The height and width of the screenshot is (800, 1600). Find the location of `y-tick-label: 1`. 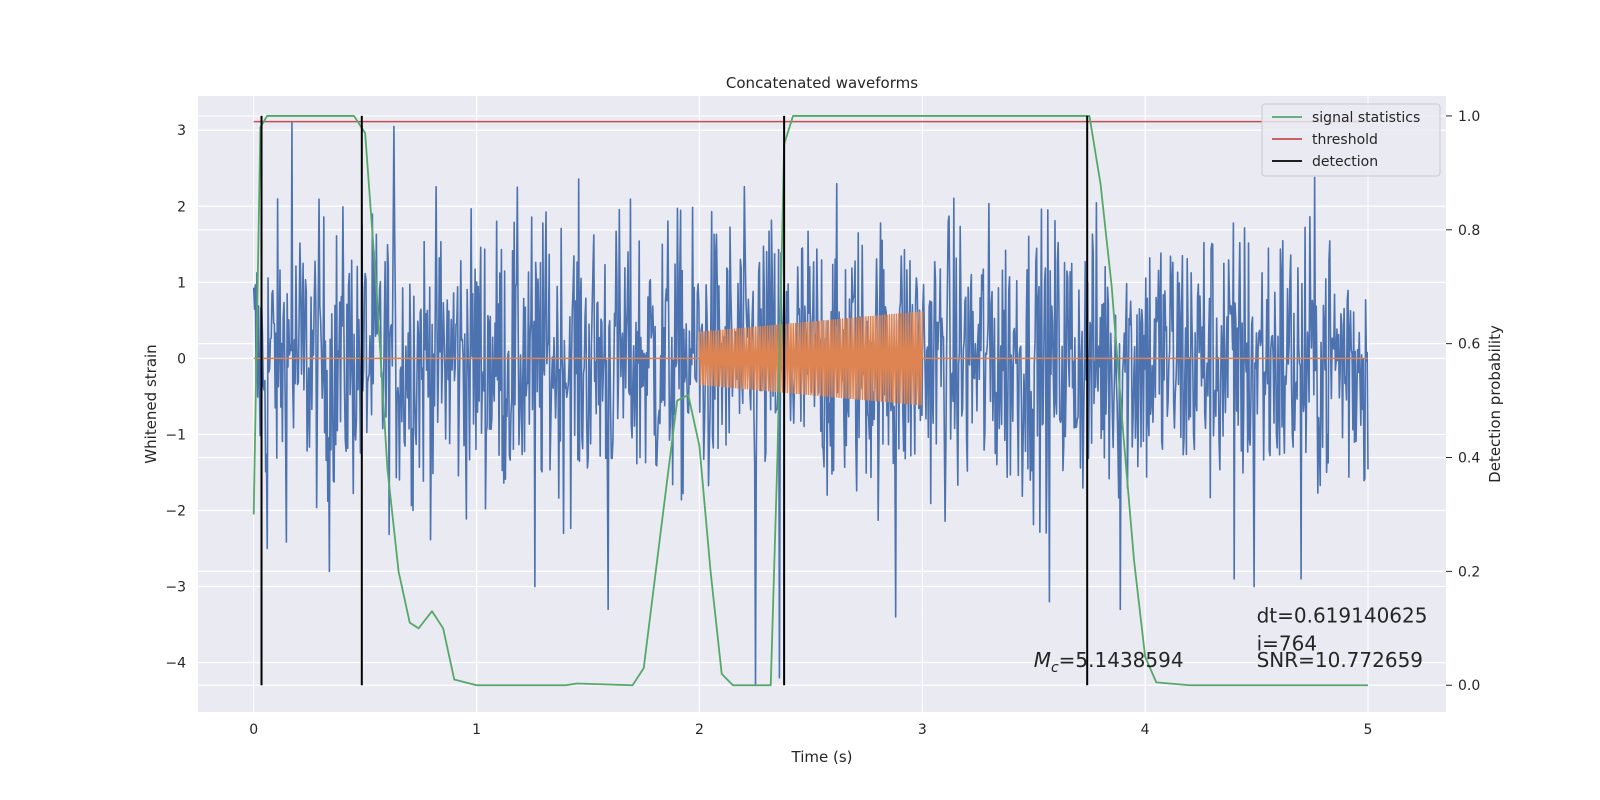

y-tick-label: 1 is located at coordinates (181, 283).